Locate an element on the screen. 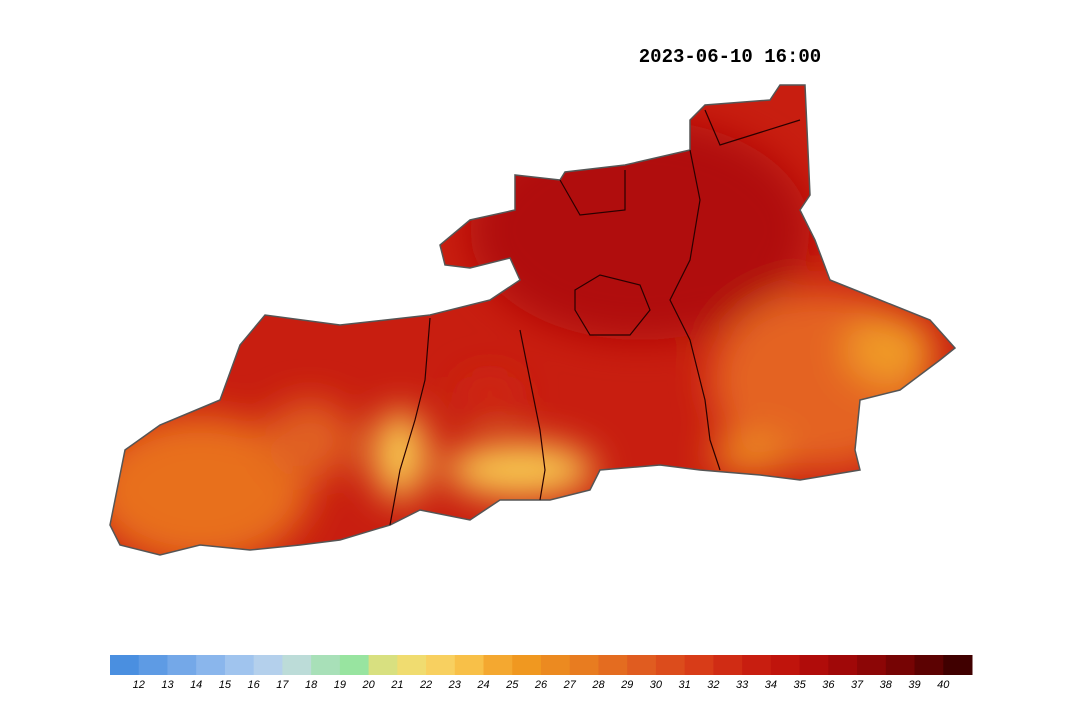  colorbar-tick-label: 34 is located at coordinates (771, 685).